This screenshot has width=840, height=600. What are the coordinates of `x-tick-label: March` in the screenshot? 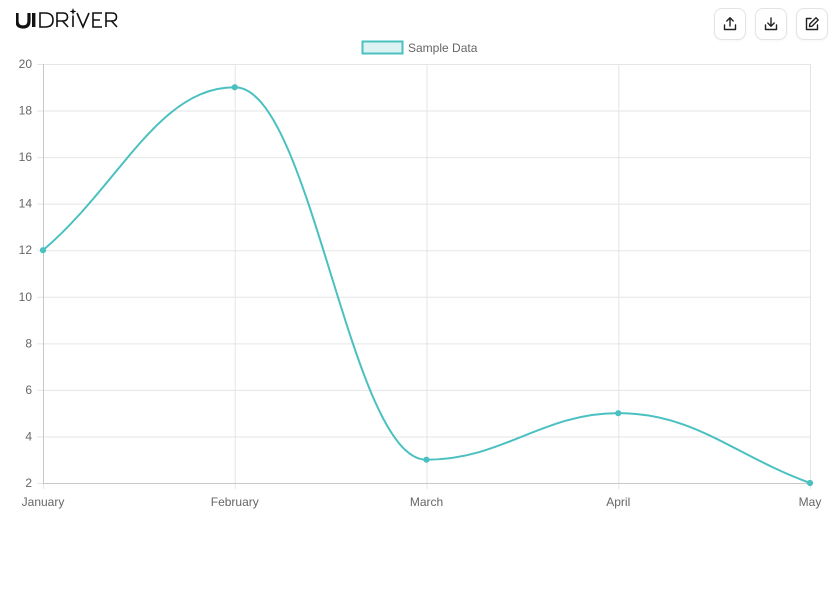 It's located at (426, 502).